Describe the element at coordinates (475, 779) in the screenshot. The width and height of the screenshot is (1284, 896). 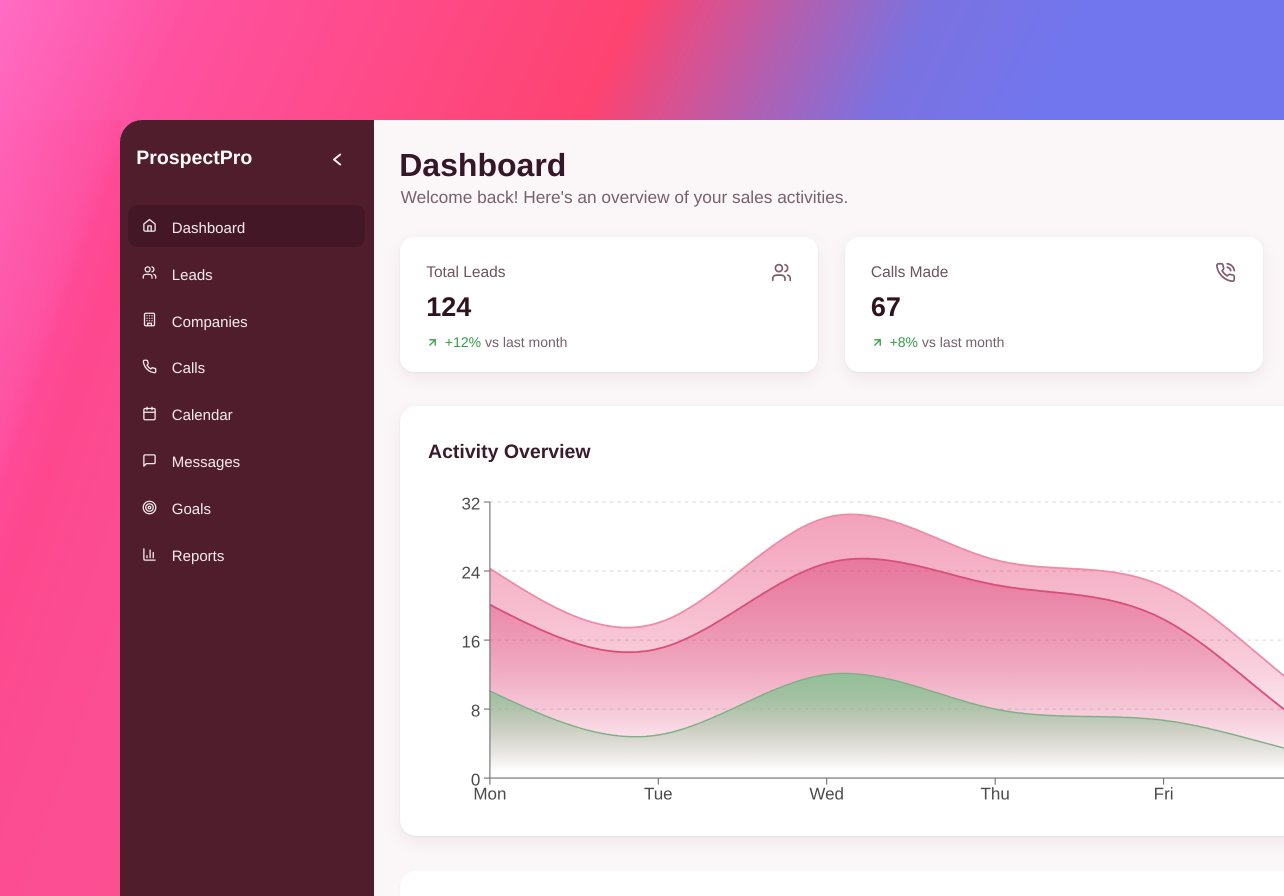
I see `svg-text: 0` at that location.